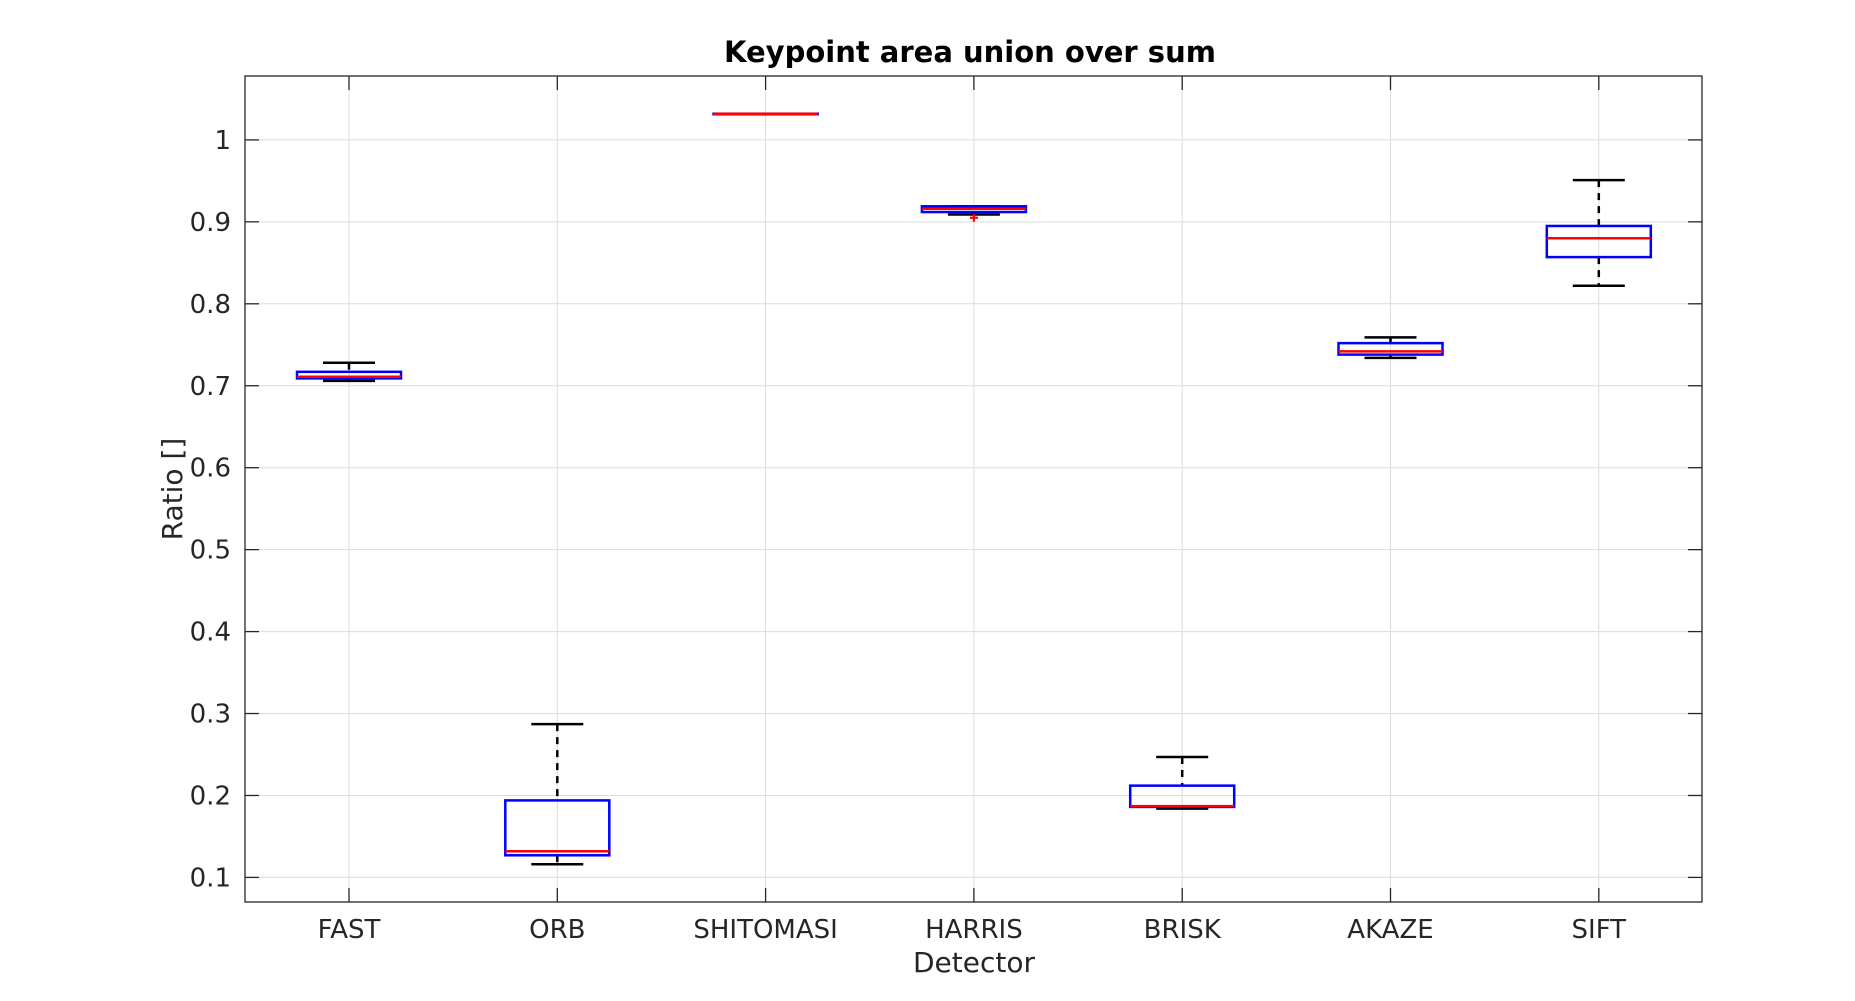 The height and width of the screenshot is (1001, 1855). Describe the element at coordinates (1182, 782) in the screenshot. I see `box-brisk` at that location.